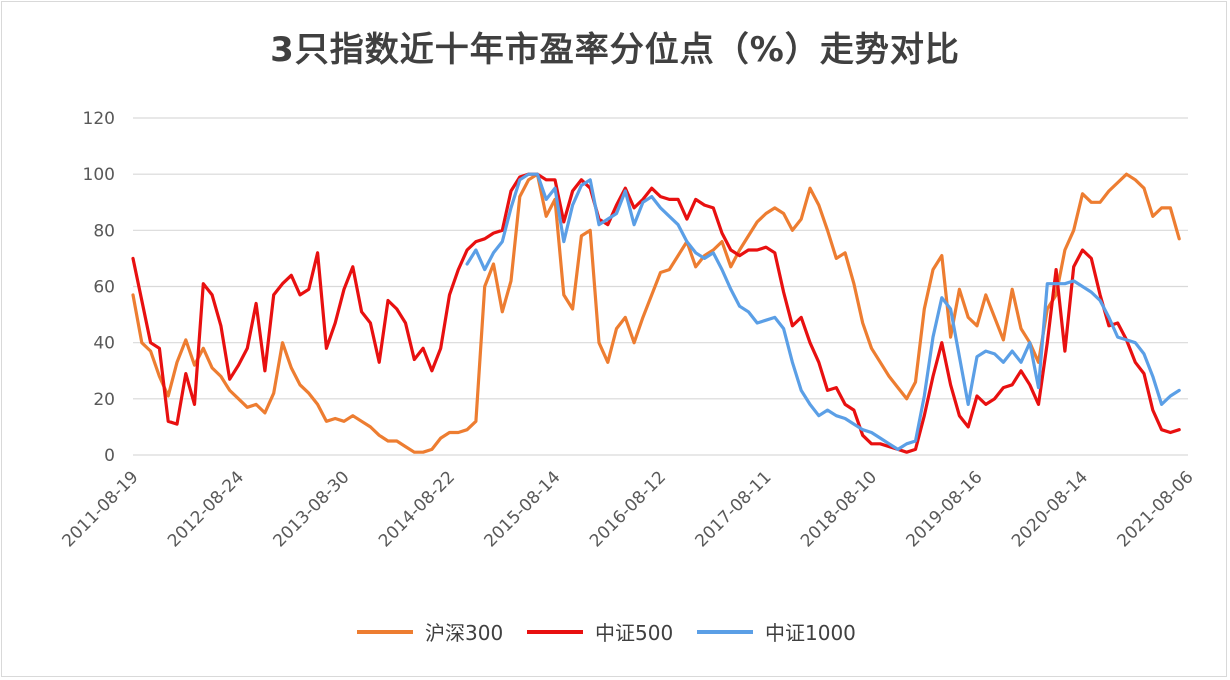  What do you see at coordinates (810, 633) in the screenshot?
I see `legend-label: 中证1000` at bounding box center [810, 633].